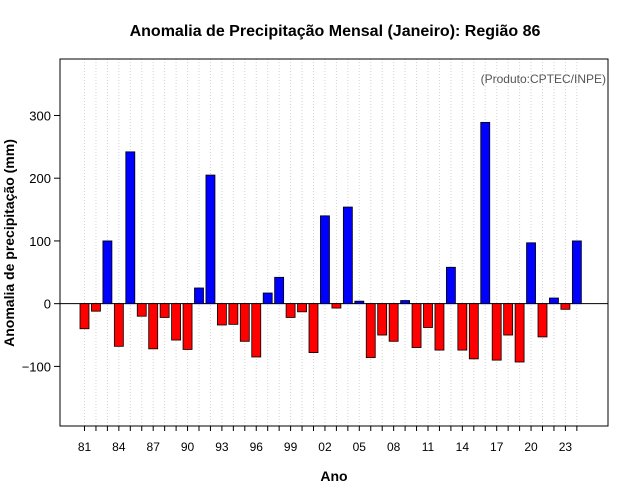 This screenshot has width=640, height=500. What do you see at coordinates (9, 243) in the screenshot?
I see `y-axis-label: Anomalia de precipitação (mm)` at bounding box center [9, 243].